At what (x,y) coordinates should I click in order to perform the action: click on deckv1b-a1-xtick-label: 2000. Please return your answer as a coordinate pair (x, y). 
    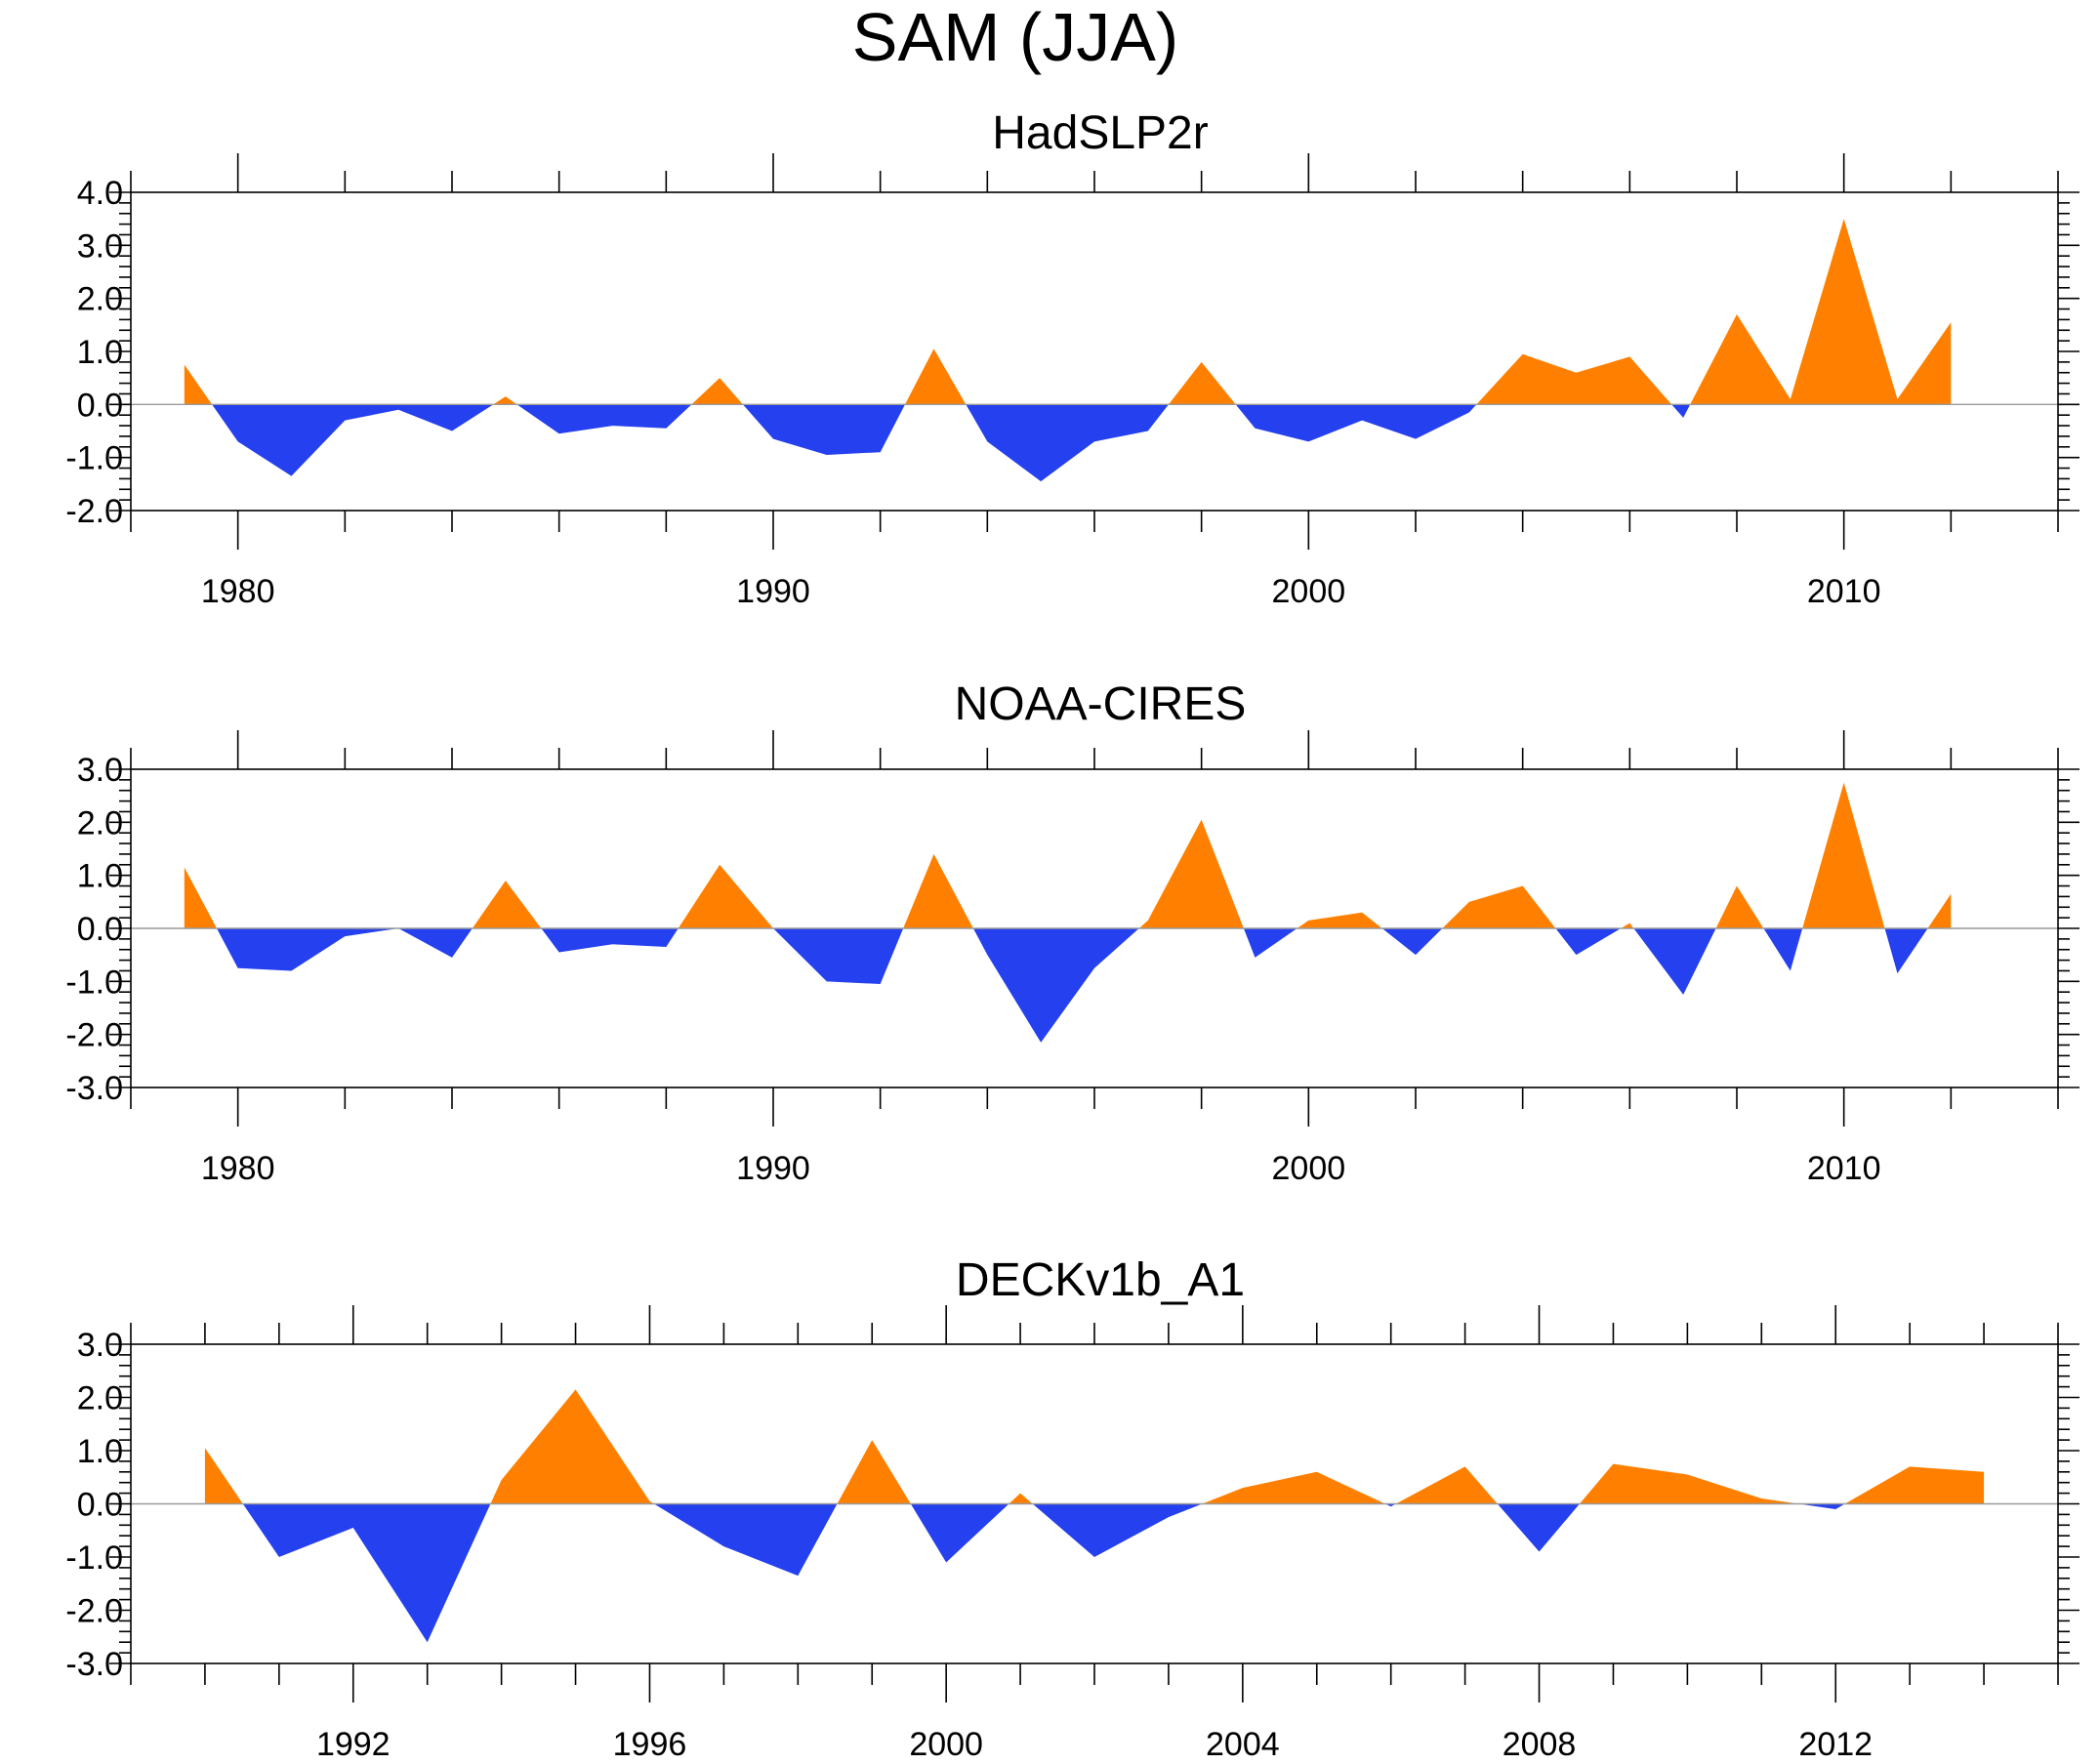
    Looking at the image, I should click on (946, 1744).